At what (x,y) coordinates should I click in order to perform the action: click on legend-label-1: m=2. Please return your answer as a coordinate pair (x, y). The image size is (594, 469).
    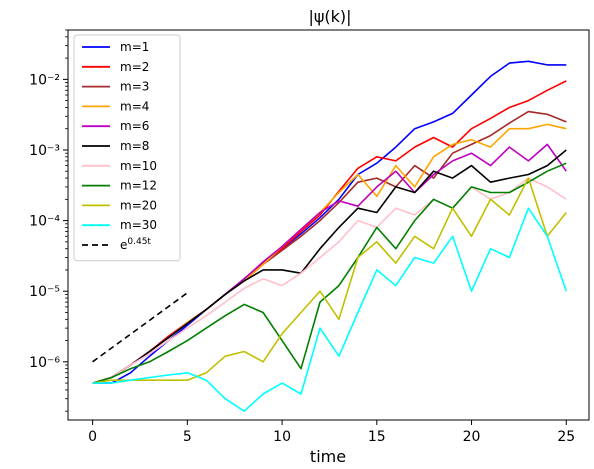
    Looking at the image, I should click on (134, 67).